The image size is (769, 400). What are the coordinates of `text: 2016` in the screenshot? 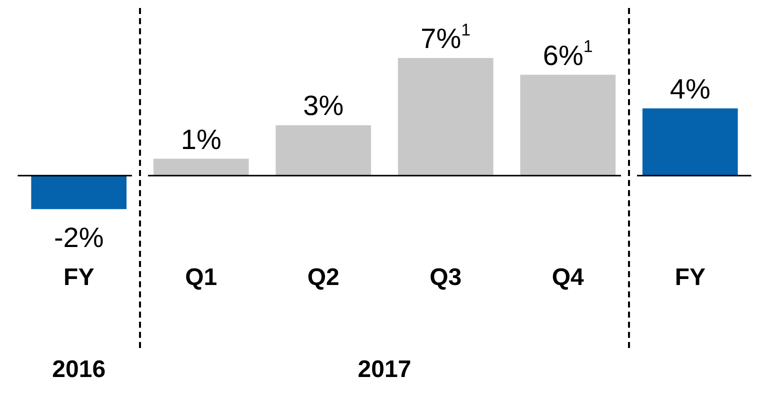 It's located at (79, 370).